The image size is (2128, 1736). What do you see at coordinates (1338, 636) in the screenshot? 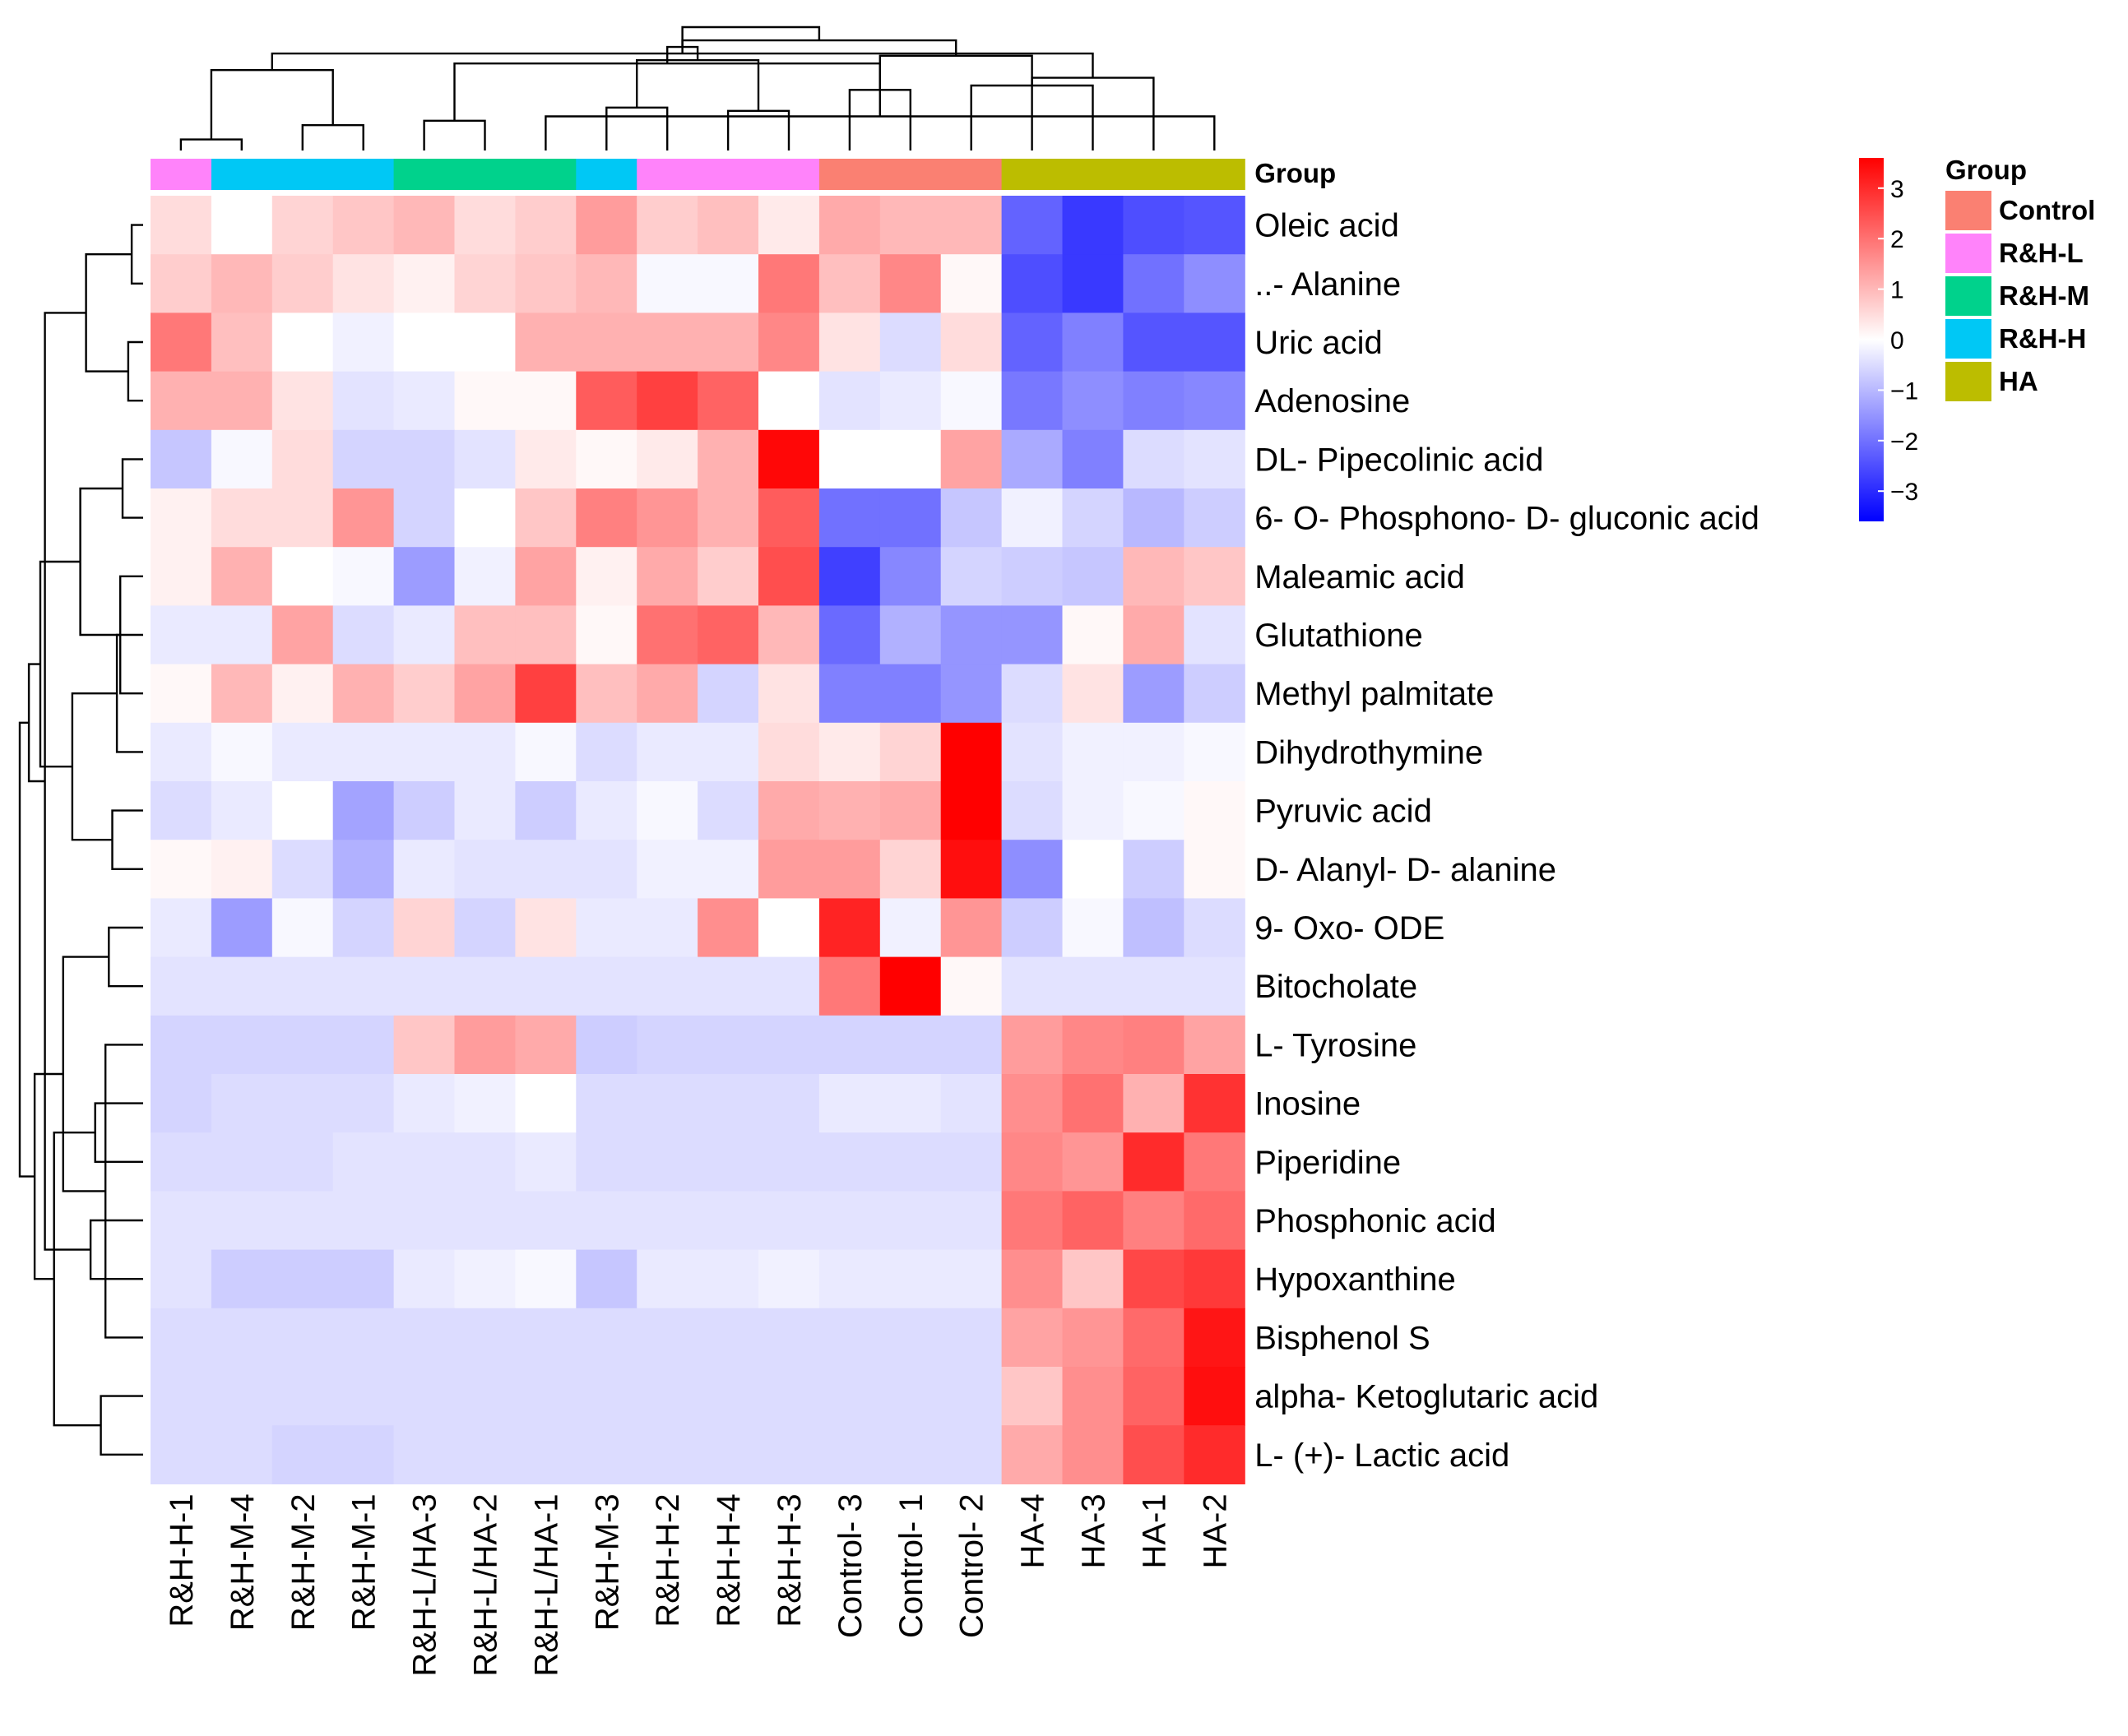
I see `row-label: Glutathione` at bounding box center [1338, 636].